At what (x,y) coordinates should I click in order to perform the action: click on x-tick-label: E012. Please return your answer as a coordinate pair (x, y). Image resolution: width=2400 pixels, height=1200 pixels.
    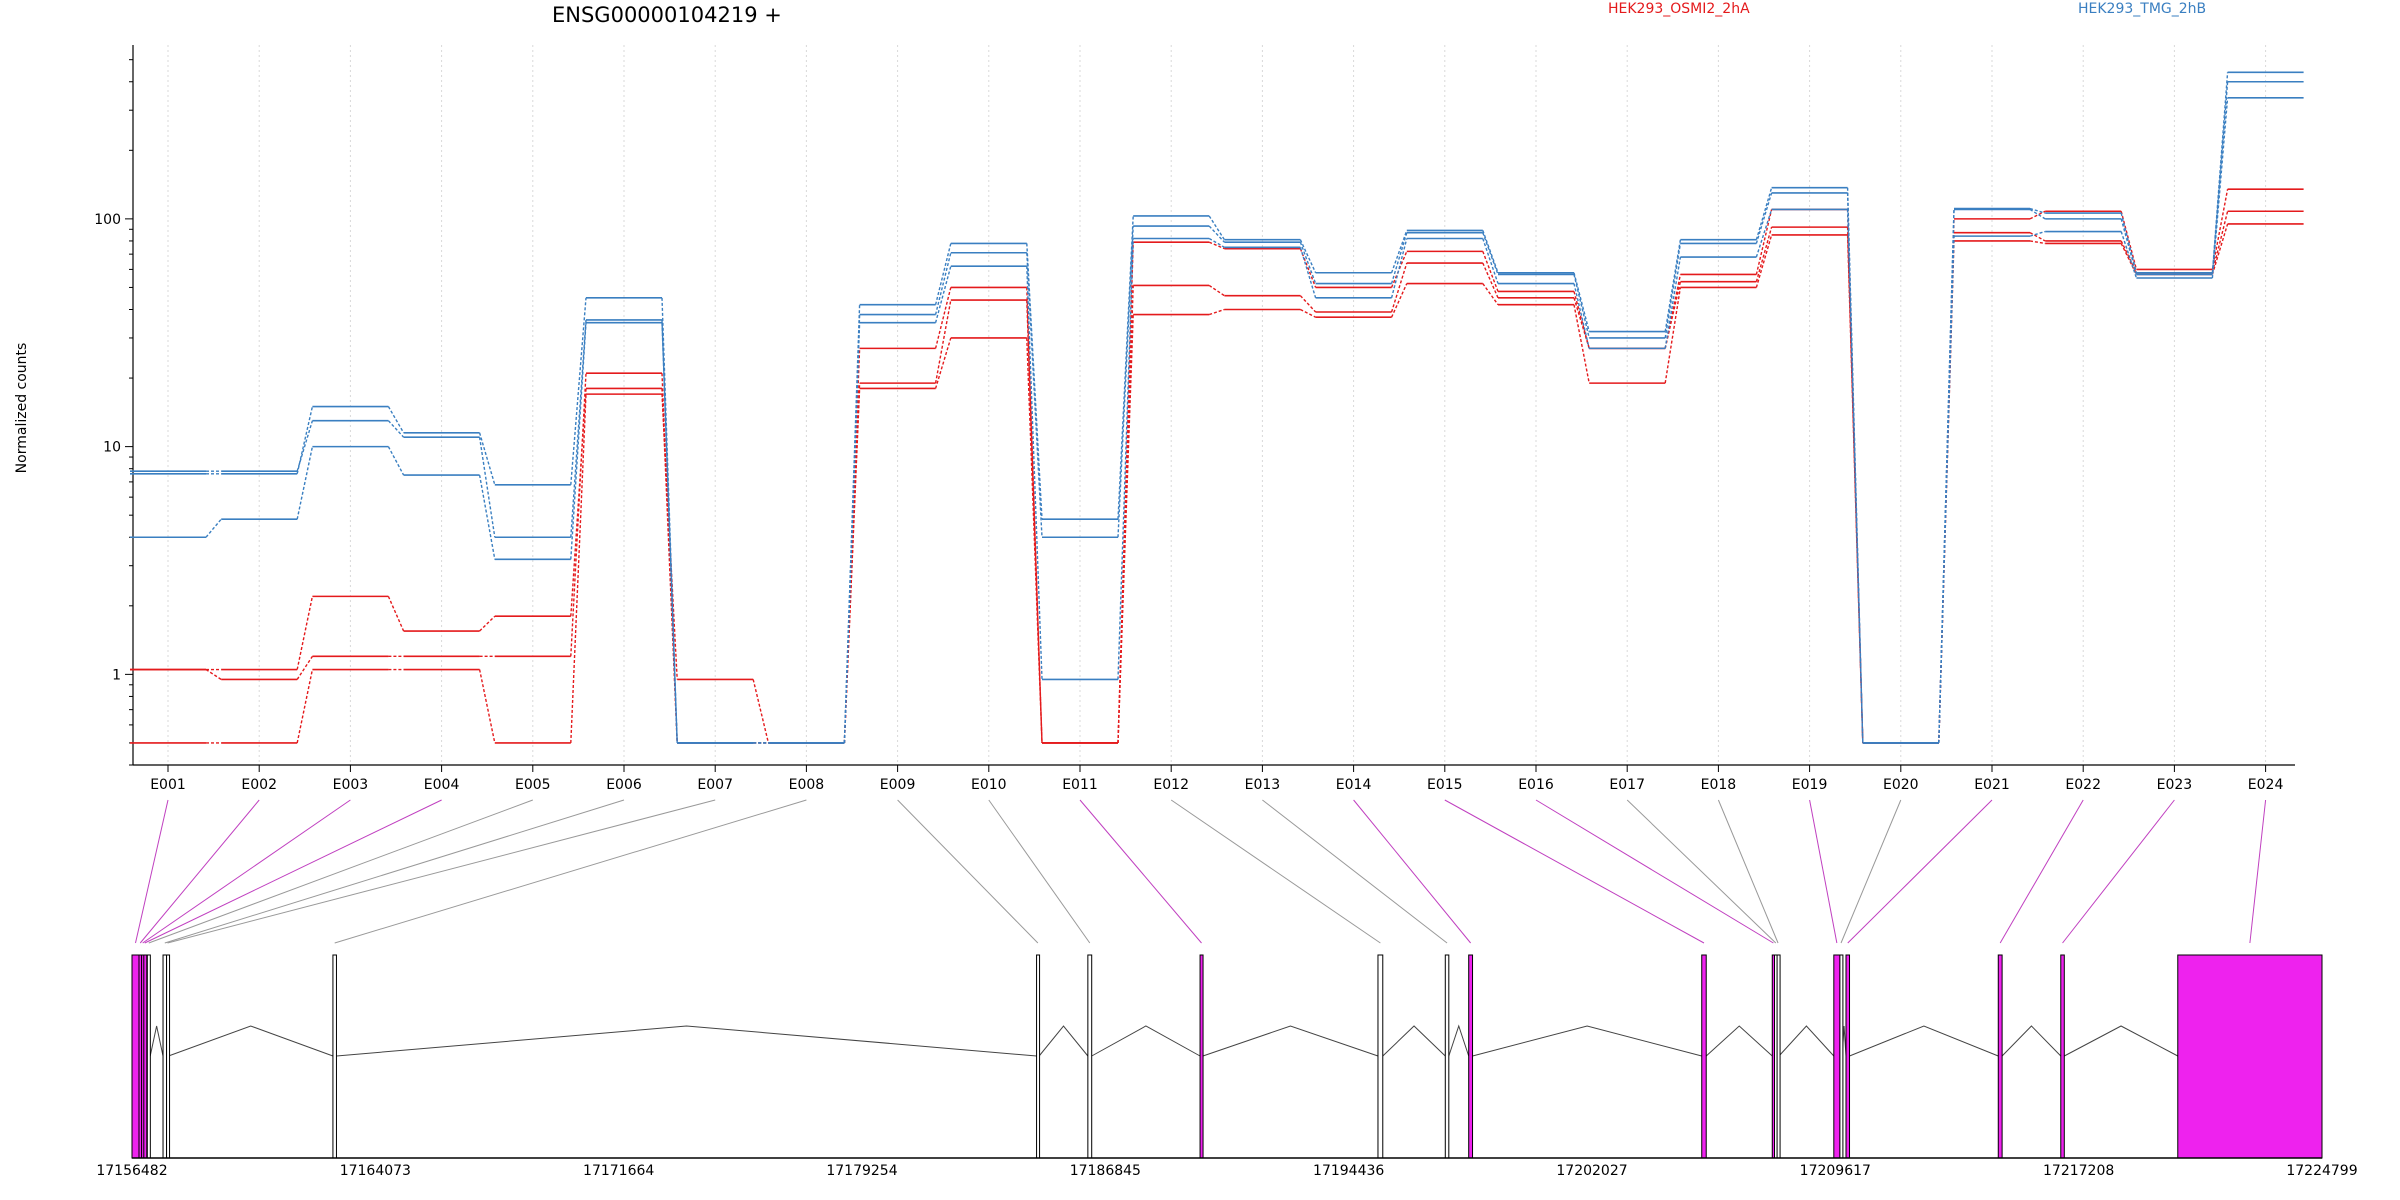
    Looking at the image, I should click on (1171, 785).